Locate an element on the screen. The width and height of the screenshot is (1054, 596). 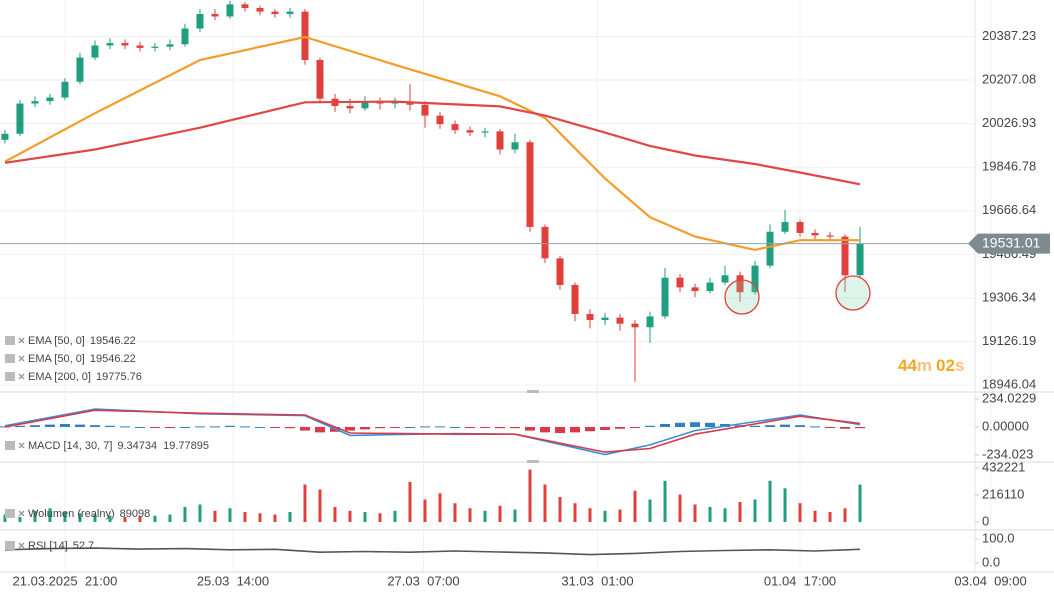
legend-entry: EMA [50, 0] 19546.22 is located at coordinates (82, 359).